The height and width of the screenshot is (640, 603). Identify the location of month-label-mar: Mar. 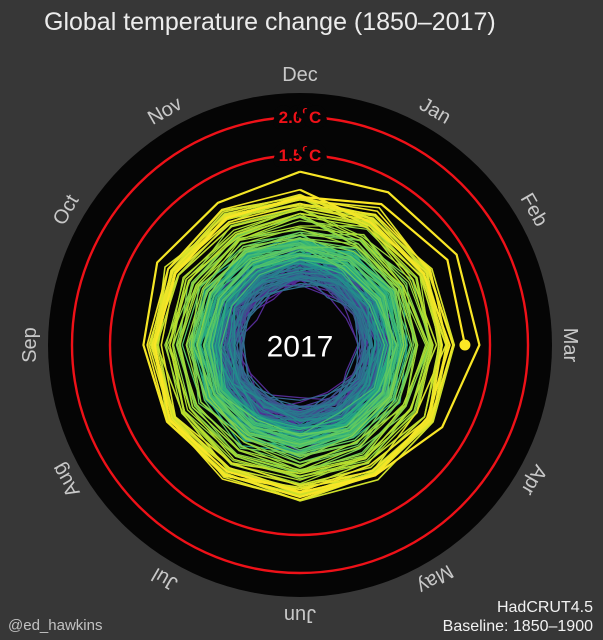
(570, 345).